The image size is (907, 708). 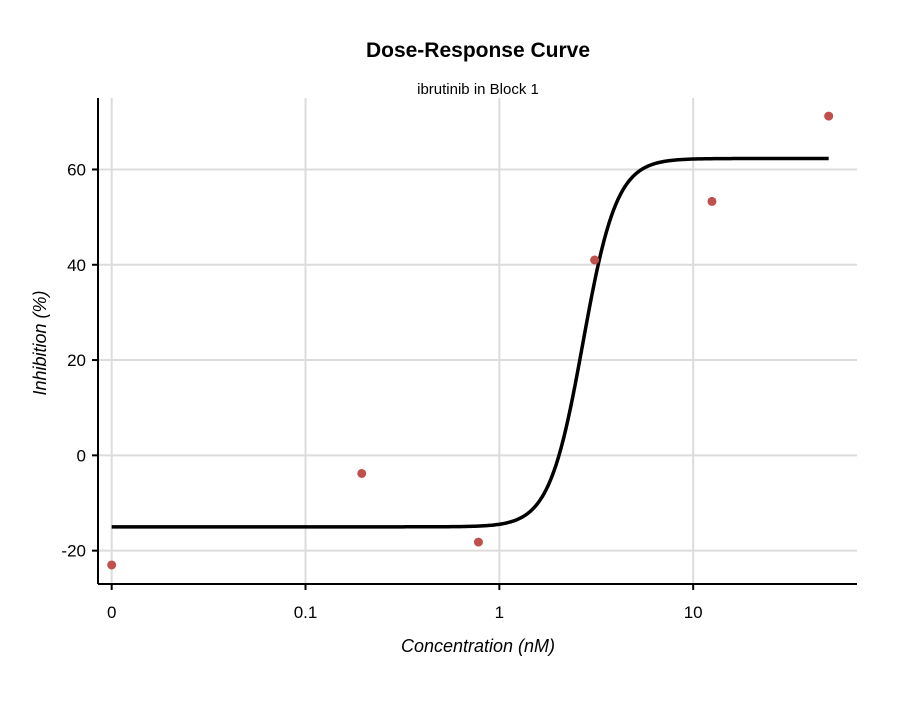 What do you see at coordinates (306, 612) in the screenshot?
I see `x-tick-label: 0.1` at bounding box center [306, 612].